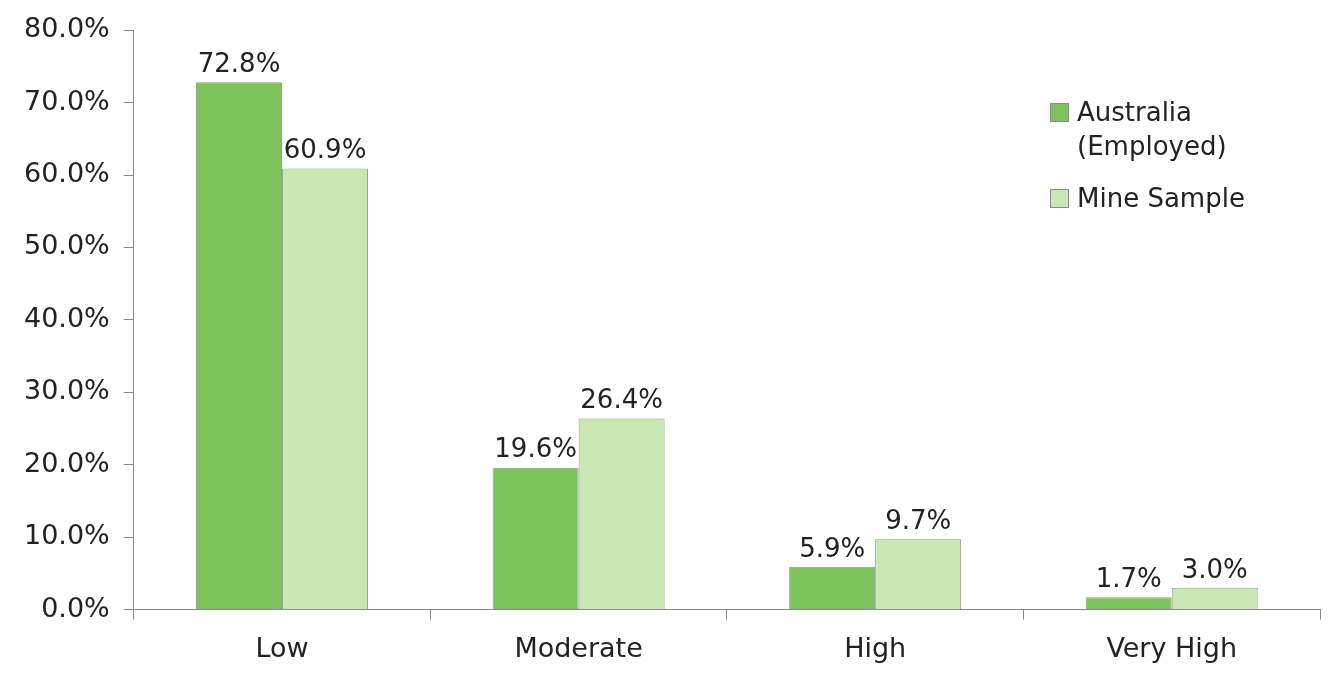 The width and height of the screenshot is (1344, 690). I want to click on data-label: 72.8%, so click(239, 63).